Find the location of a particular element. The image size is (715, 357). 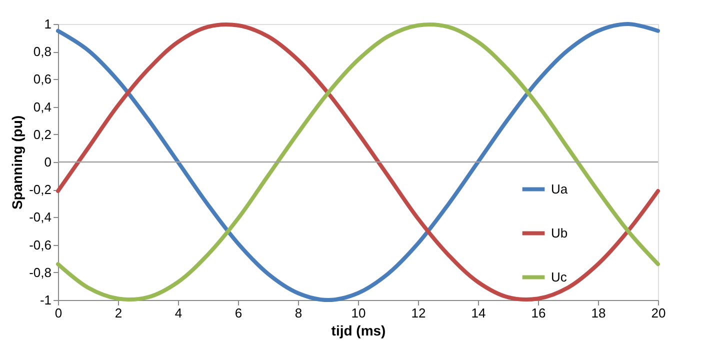

legend-label: Ua is located at coordinates (559, 188).